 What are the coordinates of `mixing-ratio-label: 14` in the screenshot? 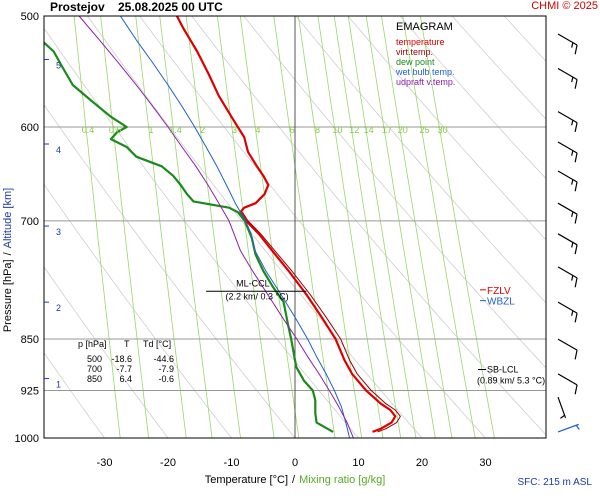 It's located at (369, 130).